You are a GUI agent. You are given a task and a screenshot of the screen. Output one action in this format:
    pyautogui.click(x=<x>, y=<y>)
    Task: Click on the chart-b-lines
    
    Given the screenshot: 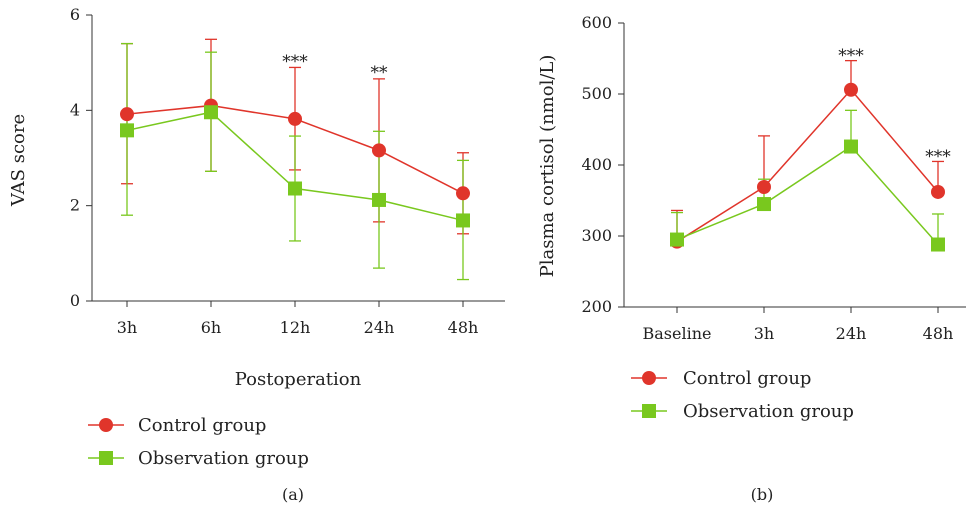 What is the action you would take?
    pyautogui.click(x=807, y=167)
    